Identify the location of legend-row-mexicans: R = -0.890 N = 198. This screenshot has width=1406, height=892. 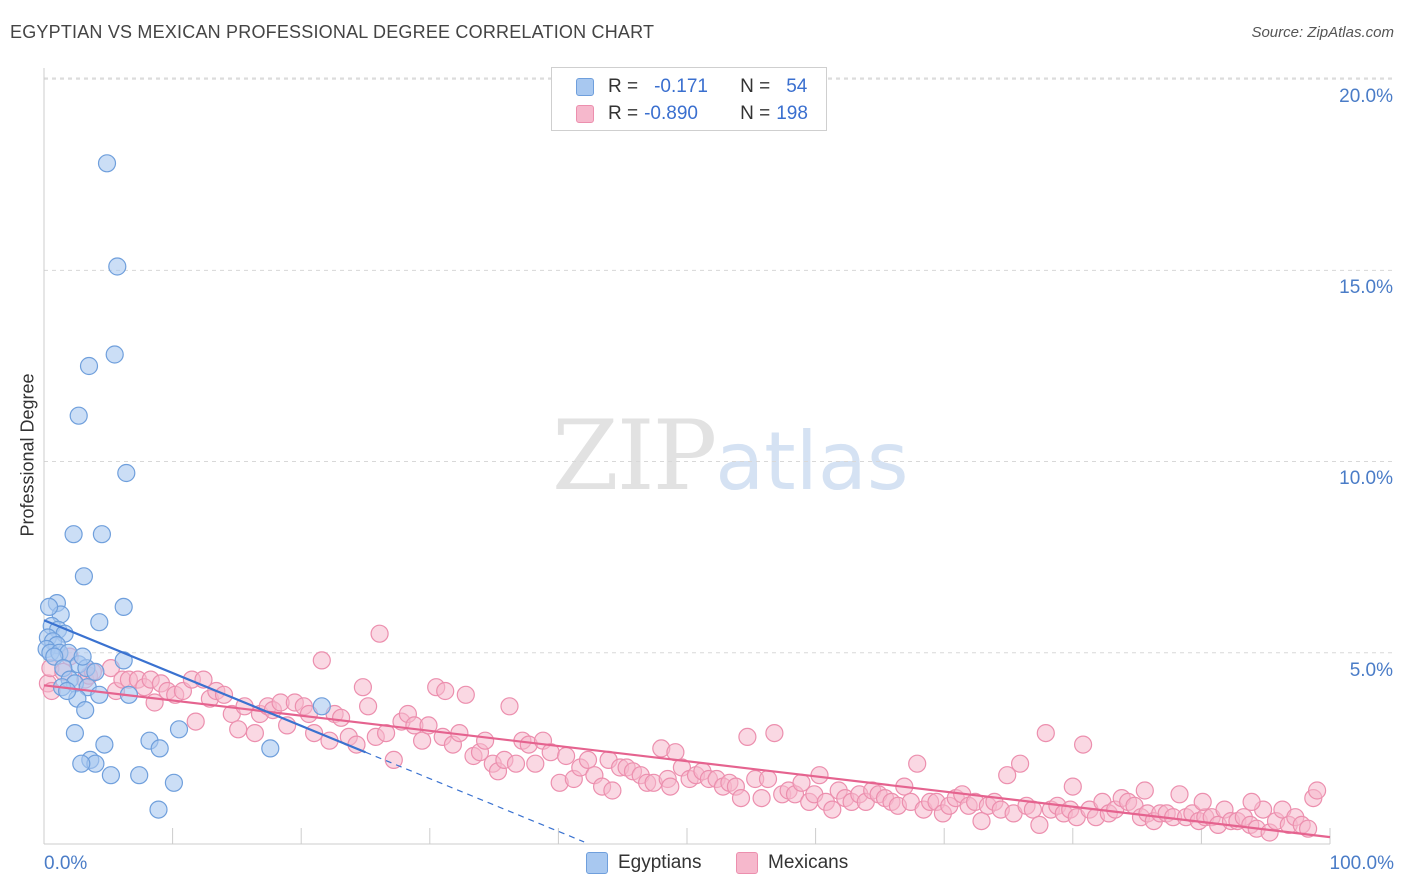
(692, 114).